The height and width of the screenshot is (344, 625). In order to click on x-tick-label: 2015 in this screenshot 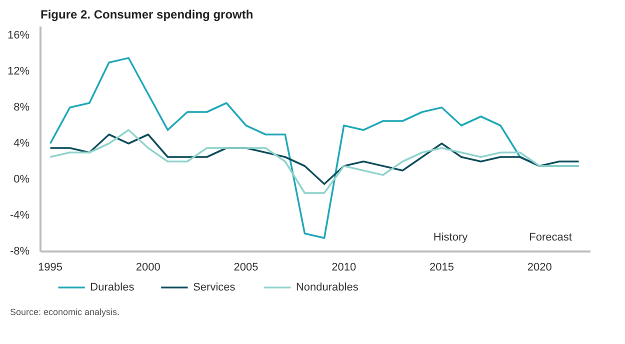, I will do `click(442, 268)`.